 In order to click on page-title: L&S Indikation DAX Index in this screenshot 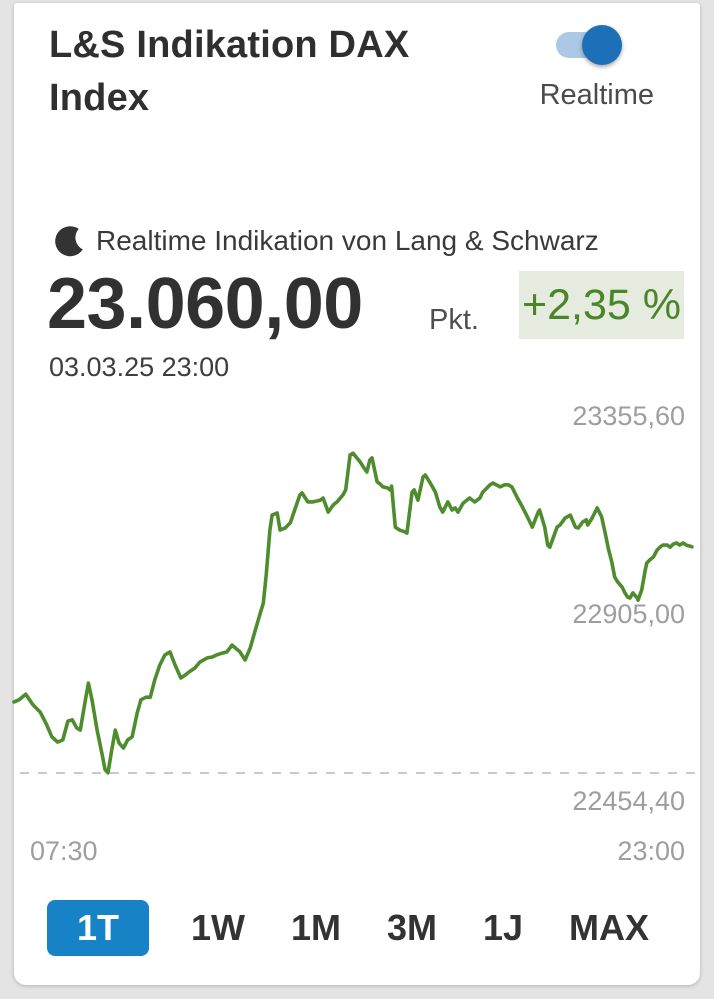, I will do `click(229, 71)`.